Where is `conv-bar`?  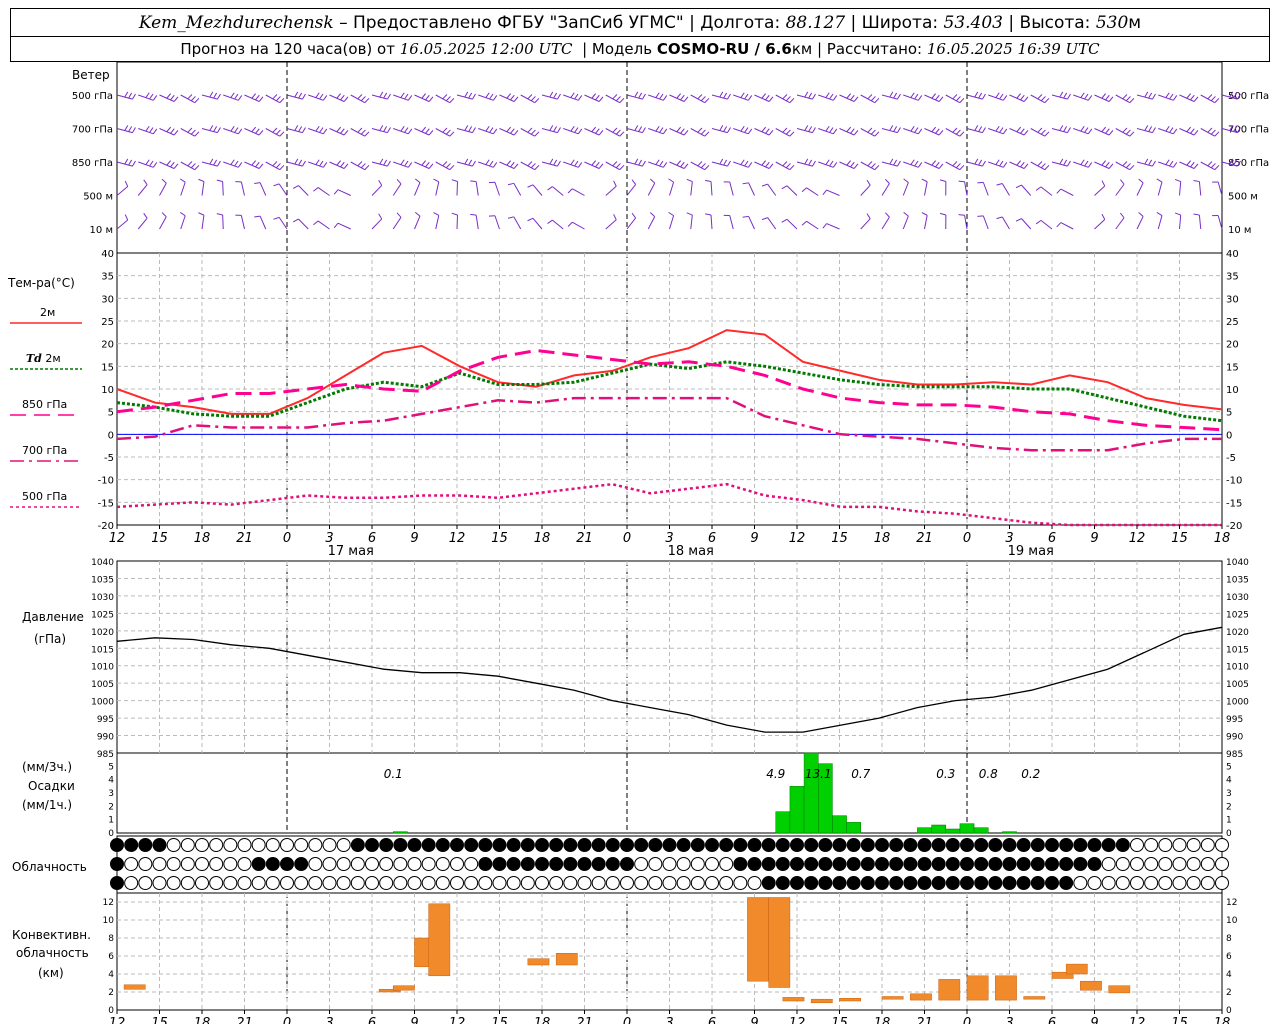
conv-bar is located at coordinates (566, 959).